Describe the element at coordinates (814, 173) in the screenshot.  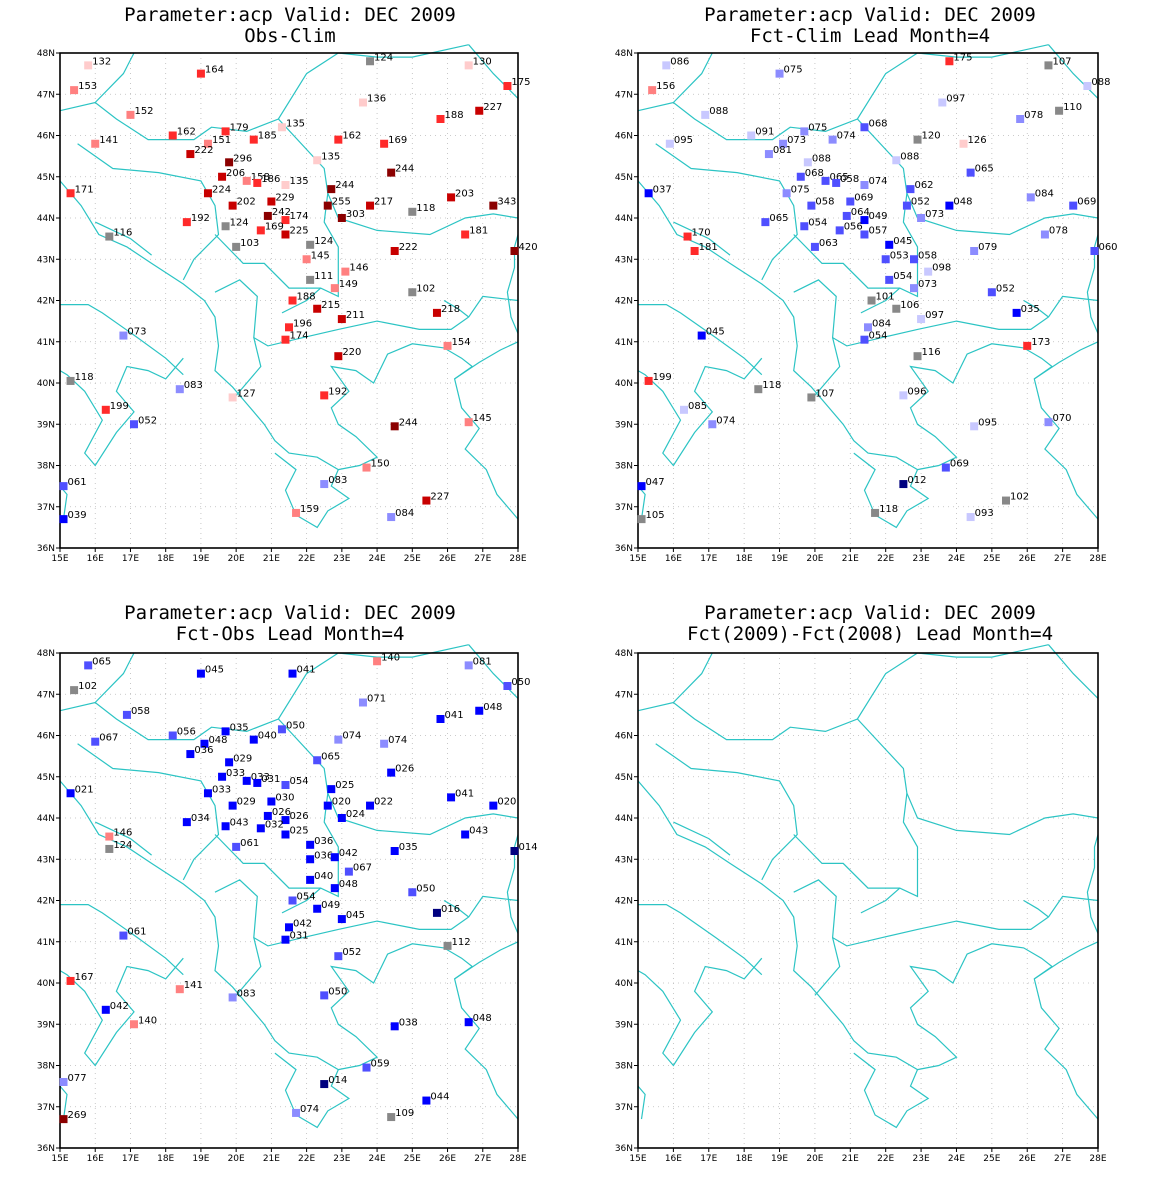
I see `station-value-label: 068` at that location.